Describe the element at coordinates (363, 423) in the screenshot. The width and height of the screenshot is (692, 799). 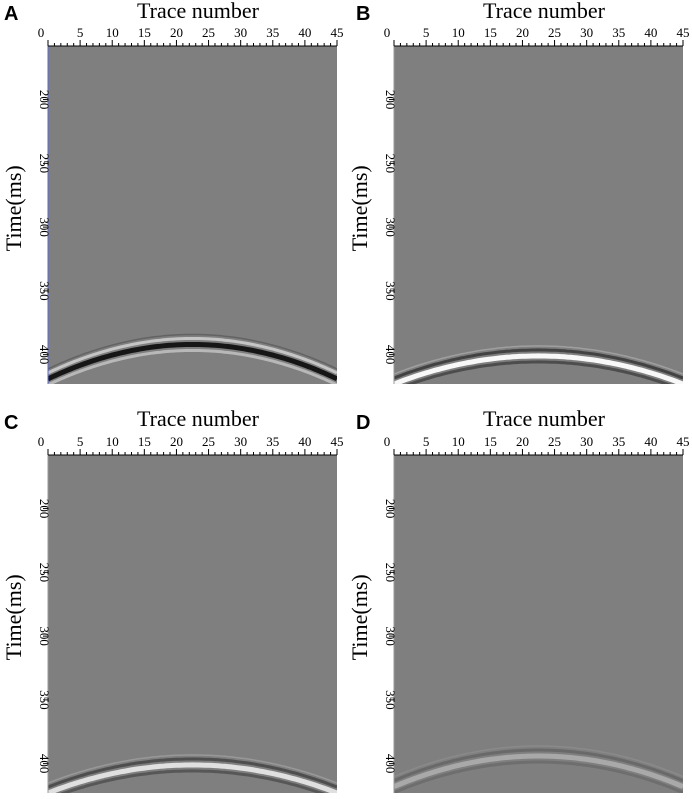
I see `panel-letter: D` at that location.